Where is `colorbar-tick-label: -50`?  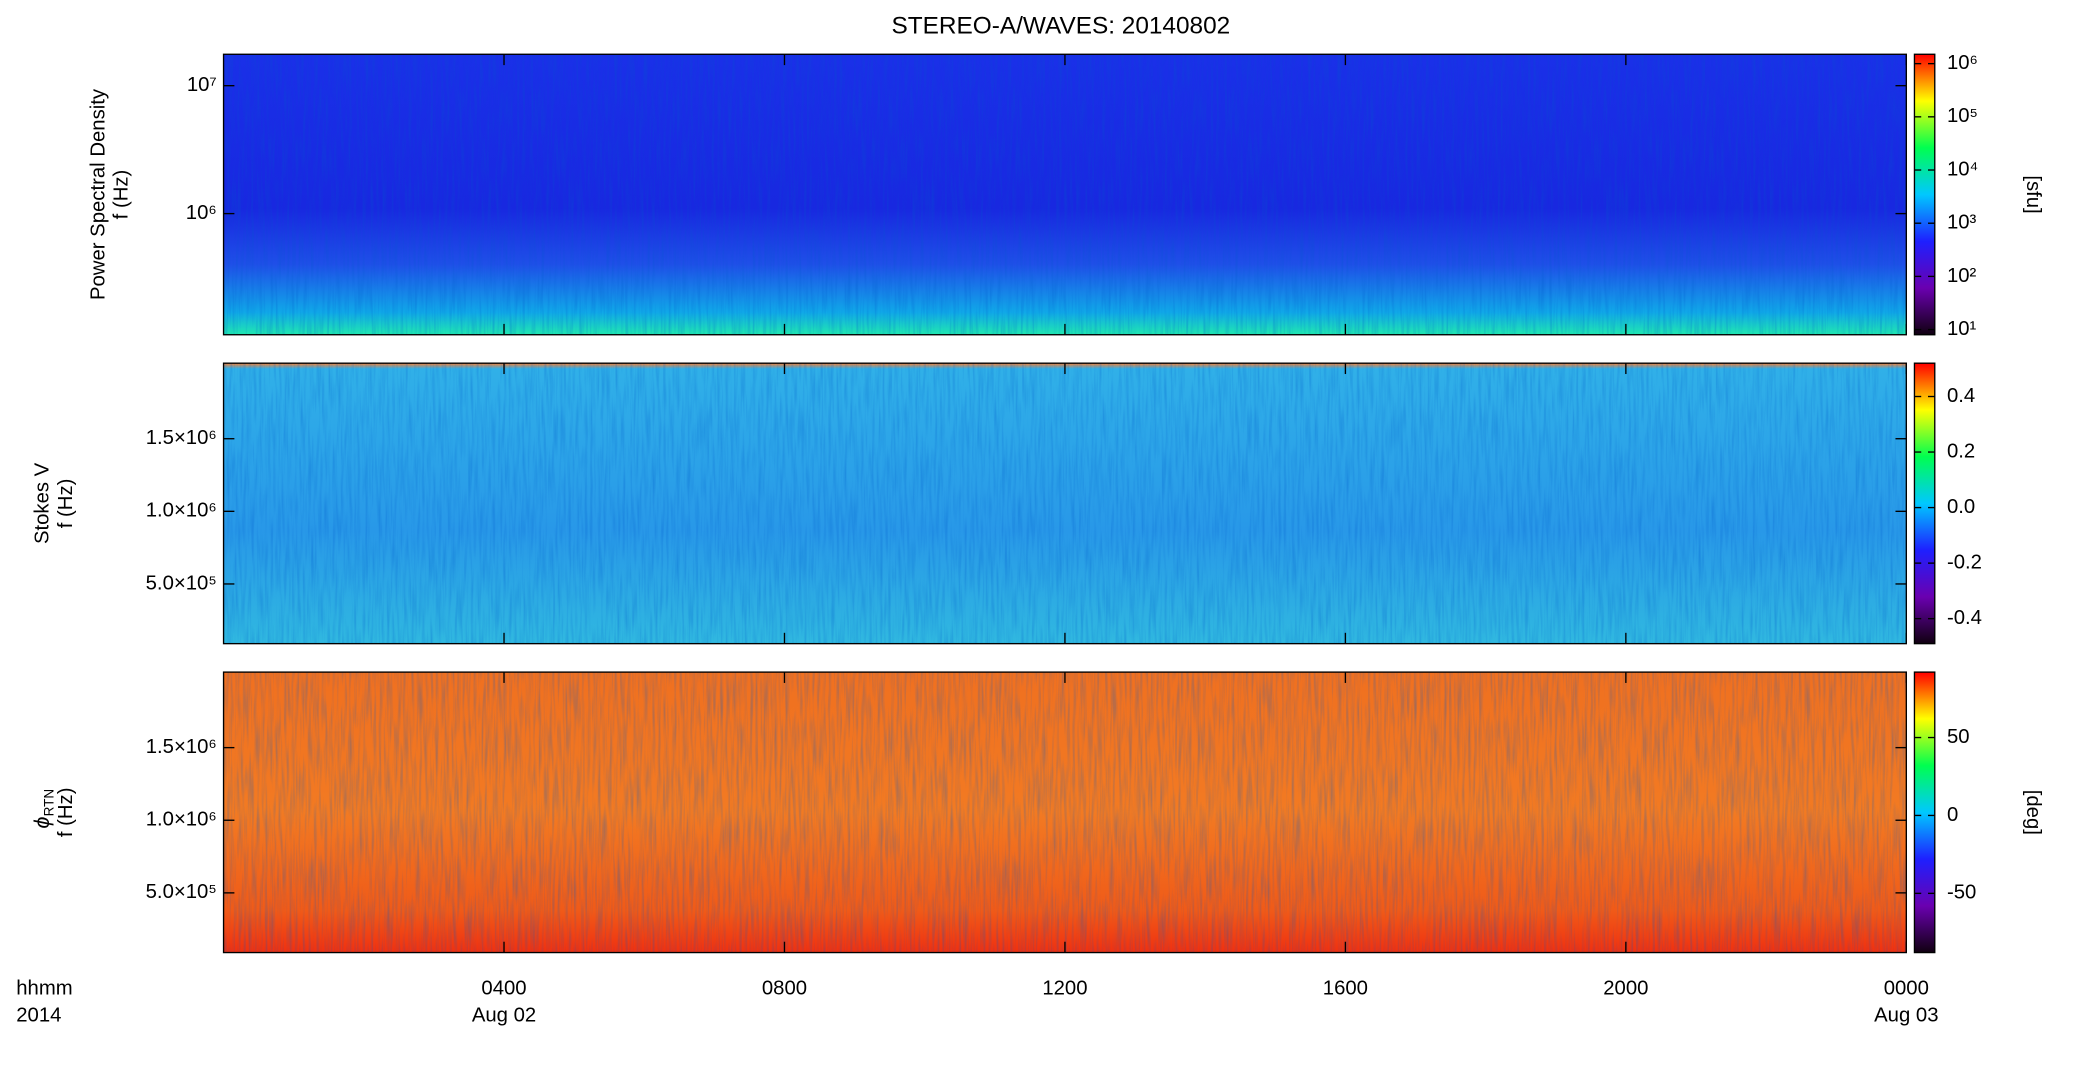
colorbar-tick-label: -50 is located at coordinates (1961, 893).